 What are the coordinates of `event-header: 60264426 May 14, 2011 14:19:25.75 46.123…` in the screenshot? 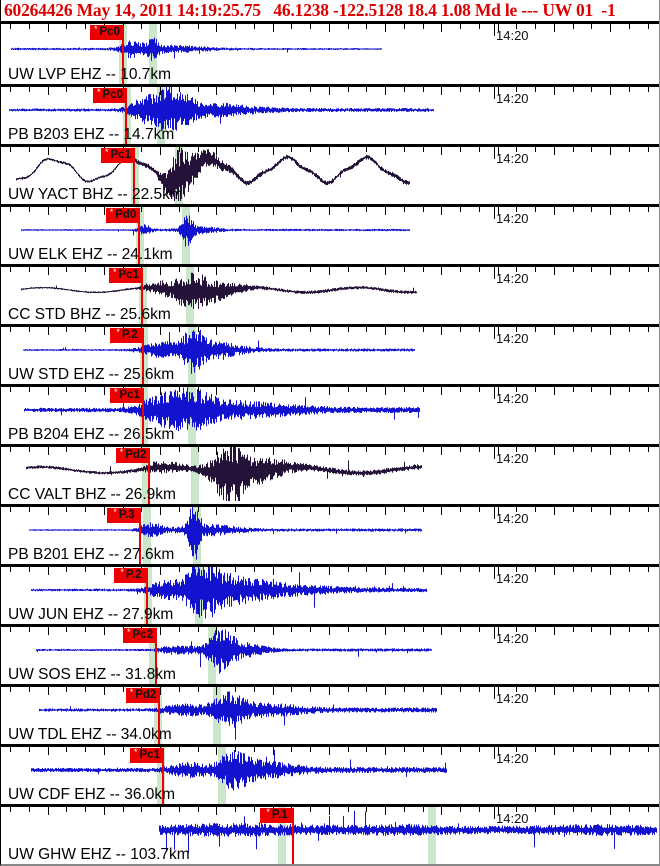 It's located at (330, 12).